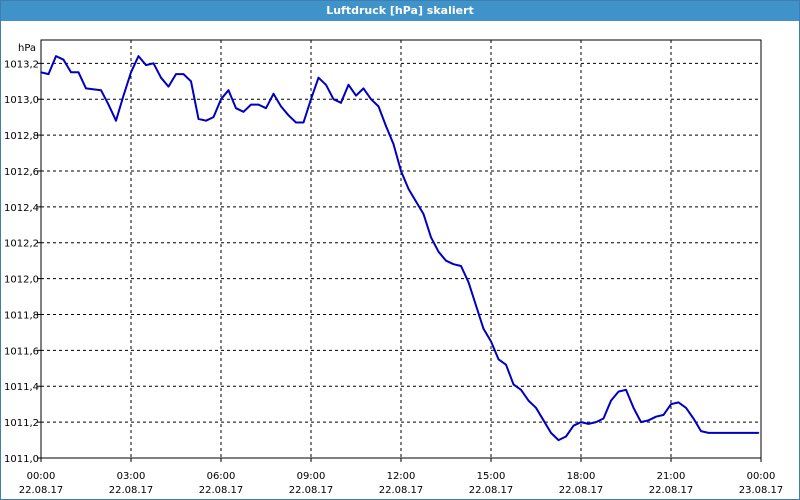 The image size is (800, 500). I want to click on x-tick-time-label: 21:00, so click(671, 476).